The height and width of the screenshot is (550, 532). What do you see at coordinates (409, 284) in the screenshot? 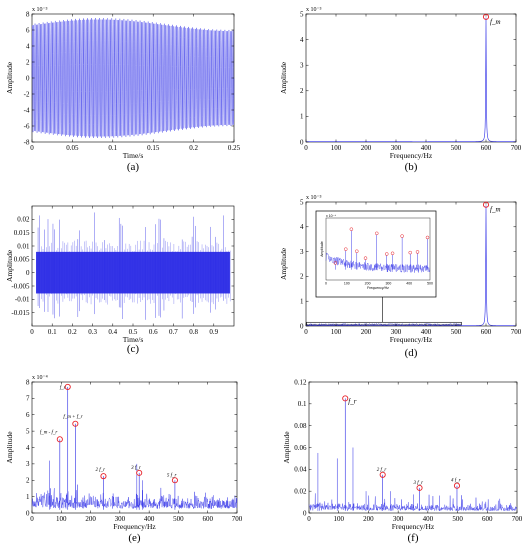
I see `inset-x-tick-label: 400` at bounding box center [409, 284].